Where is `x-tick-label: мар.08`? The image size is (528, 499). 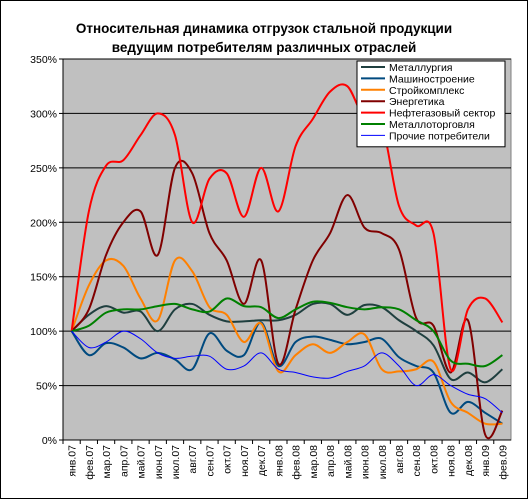
x-tick-label: мар.08 is located at coordinates (314, 462).